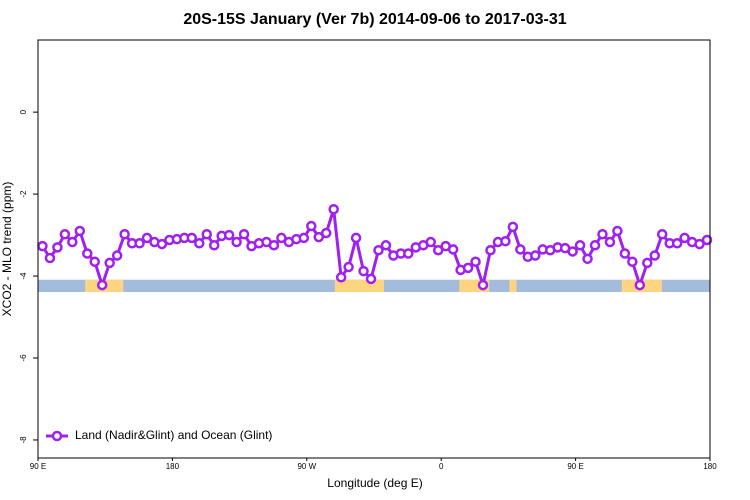  Describe the element at coordinates (7, 249) in the screenshot. I see `y-axis-label: XCO2 - MLO trend (ppm)` at that location.